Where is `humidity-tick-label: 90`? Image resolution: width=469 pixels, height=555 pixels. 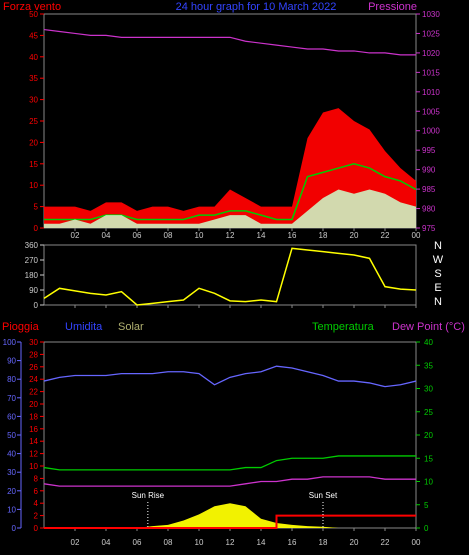
humidity-tick-label: 90 is located at coordinates (11, 361).